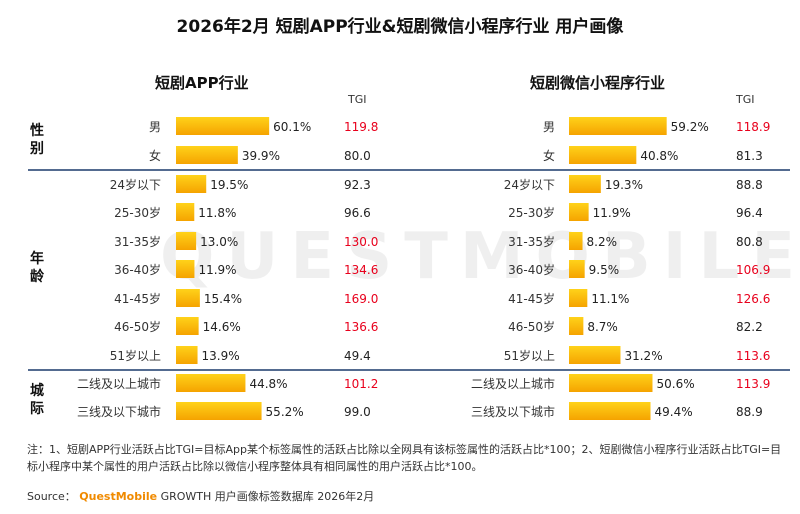 This screenshot has width=800, height=514. Describe the element at coordinates (361, 299) in the screenshot. I see `app-tgi-value: 169.0` at that location.